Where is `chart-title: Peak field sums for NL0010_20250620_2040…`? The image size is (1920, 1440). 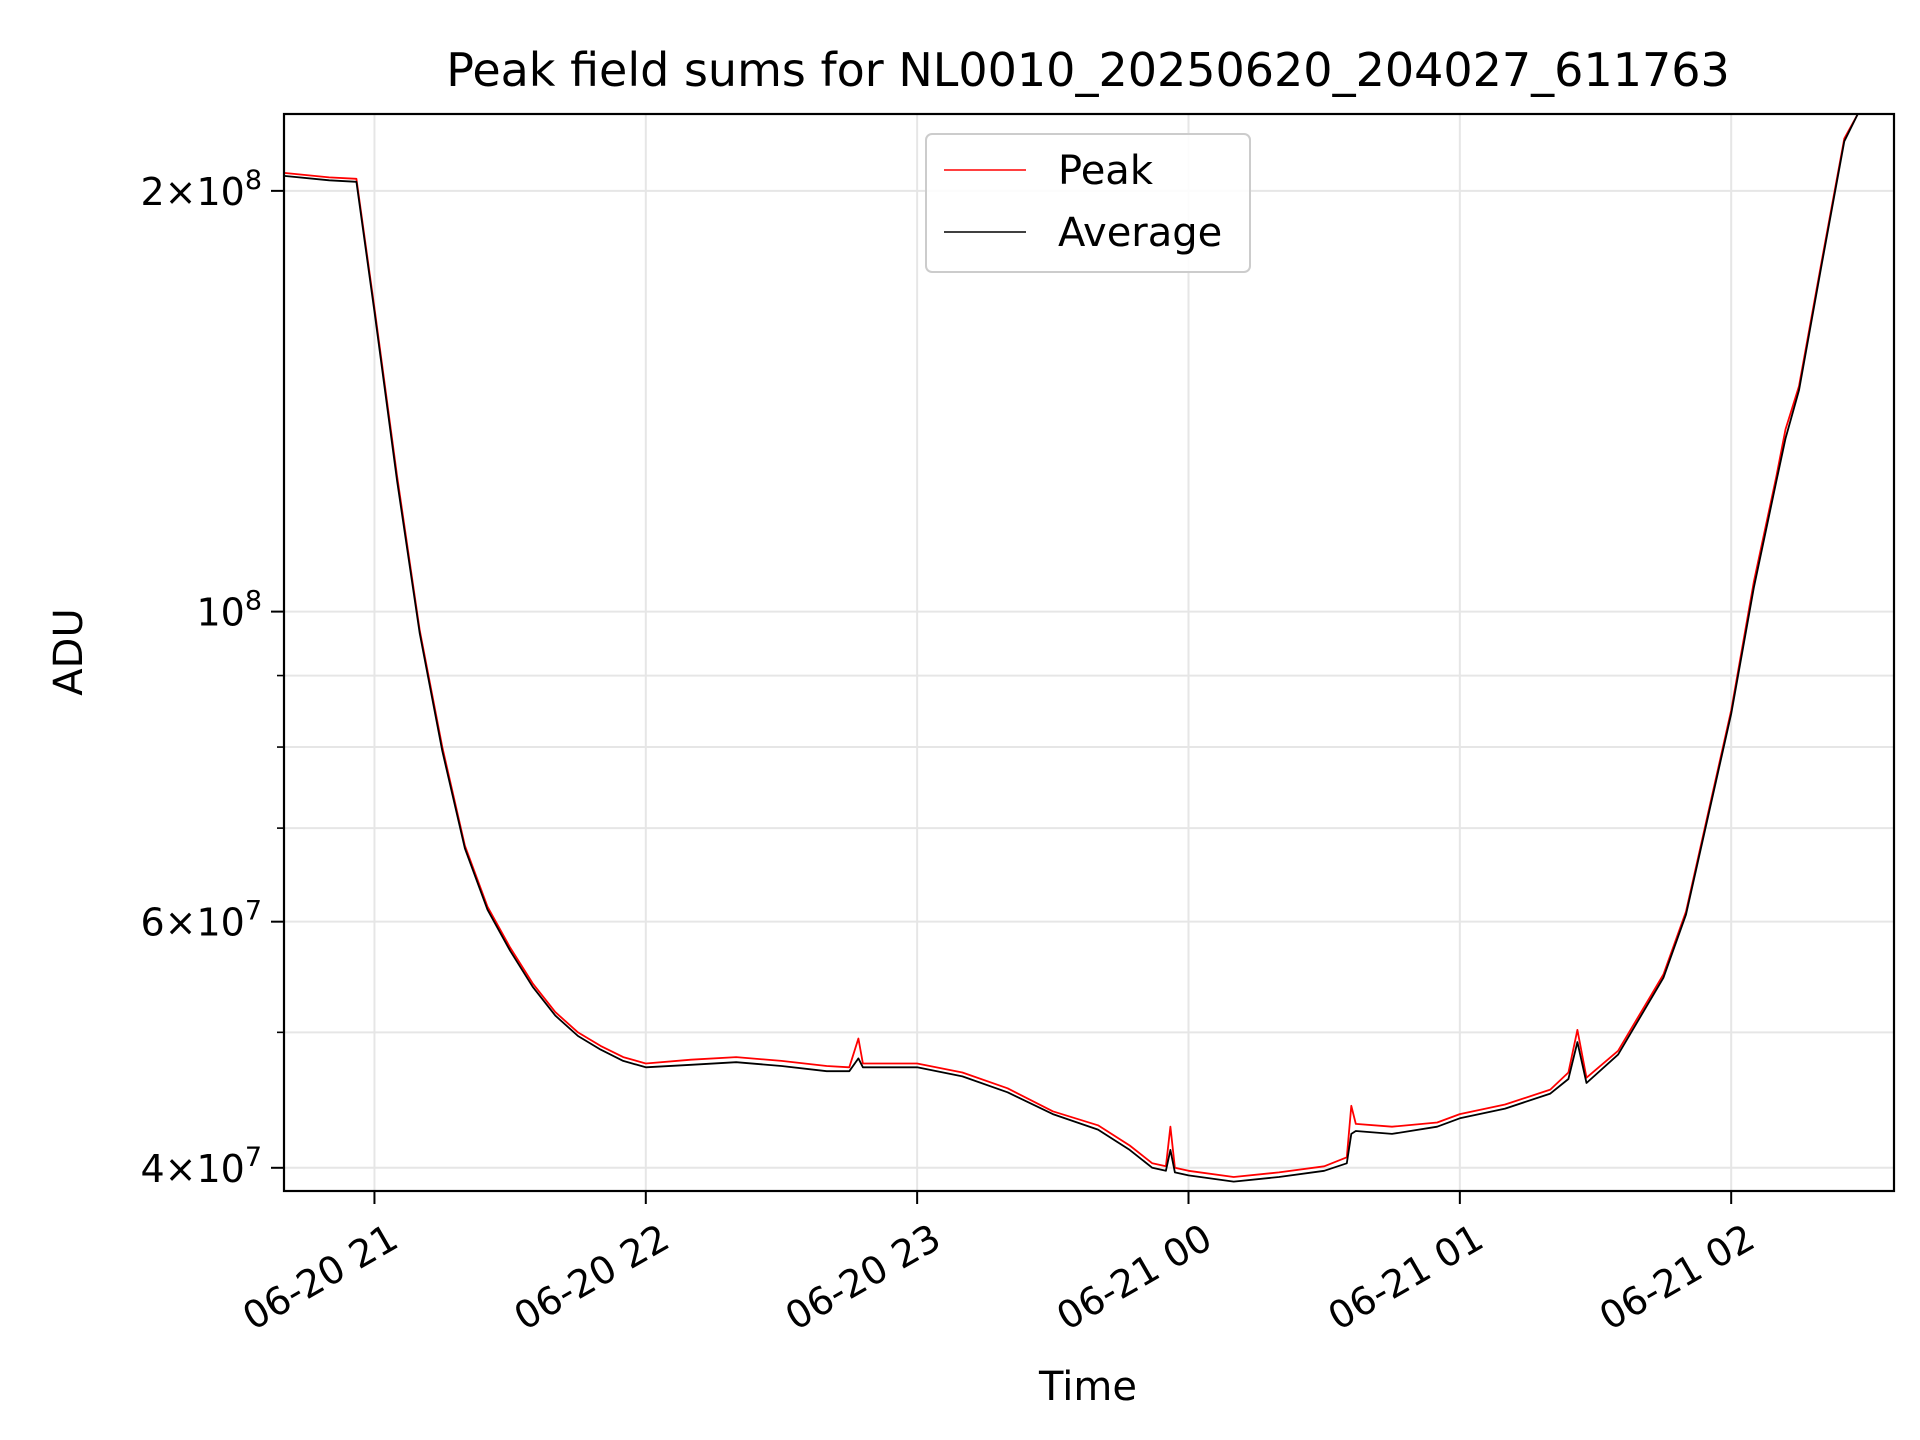
chart-title: Peak field sums for NL0010_20250620_2040… is located at coordinates (1088, 70).